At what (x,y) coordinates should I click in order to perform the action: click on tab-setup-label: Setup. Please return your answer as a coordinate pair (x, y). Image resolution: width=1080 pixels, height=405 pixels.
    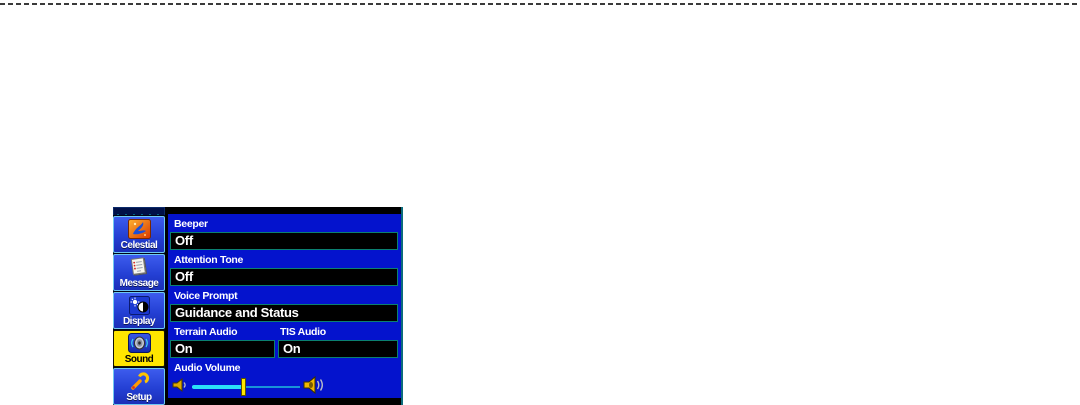
    Looking at the image, I should click on (139, 397).